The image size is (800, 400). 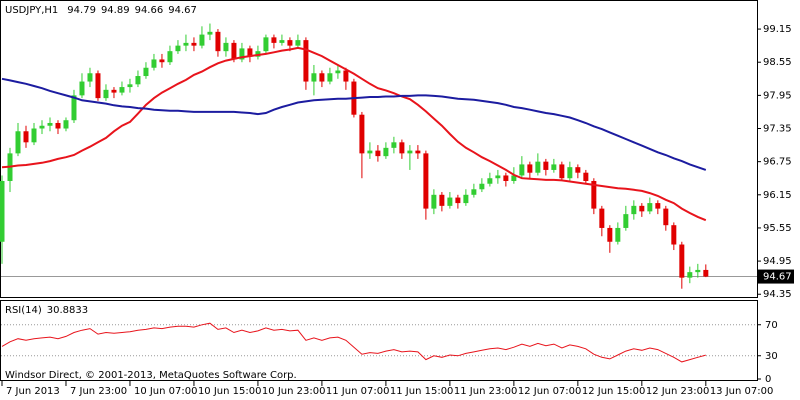 I want to click on x-tick-label: 12 Jun 15:00, so click(x=614, y=391).